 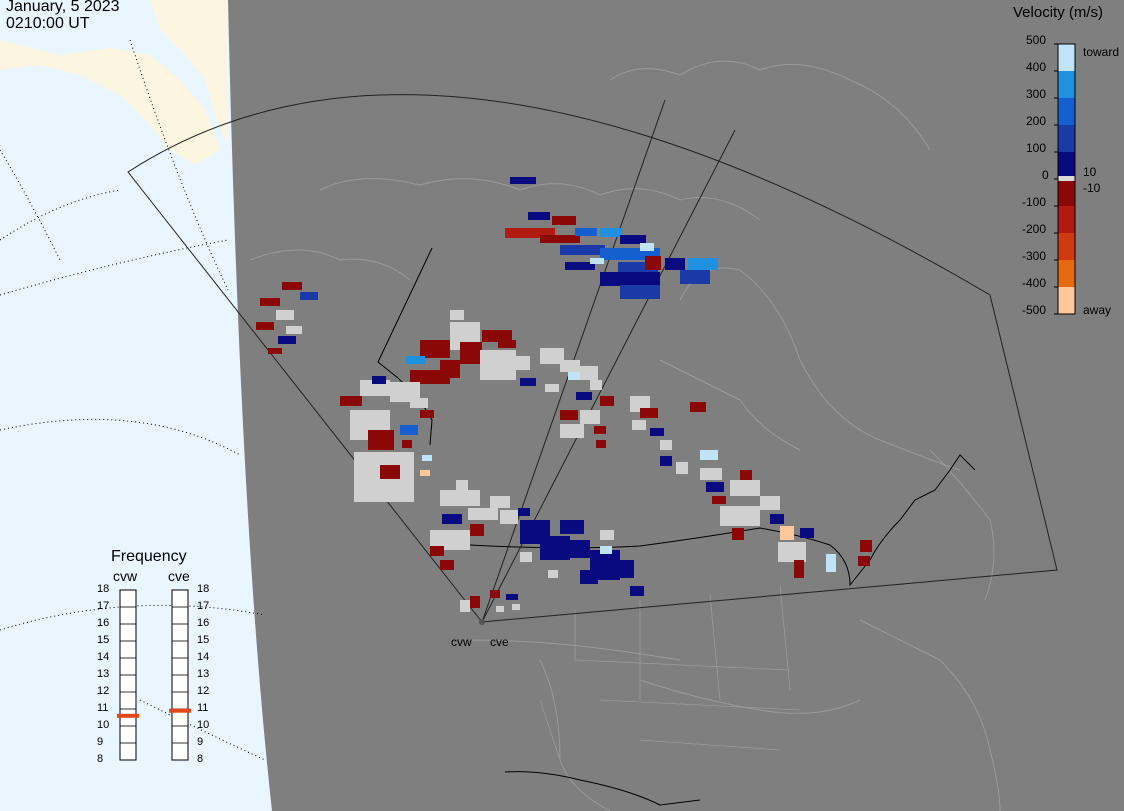 What do you see at coordinates (203, 674) in the screenshot?
I see `frequency-tick-right: 13` at bounding box center [203, 674].